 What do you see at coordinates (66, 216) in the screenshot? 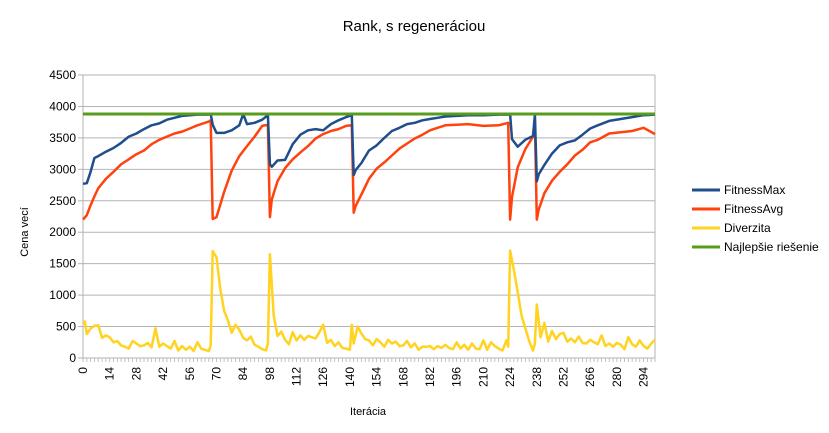
I see `y-axis-ticks: 0 500 1000 1500 2000 2500 3000 3500 4000 4500` at bounding box center [66, 216].